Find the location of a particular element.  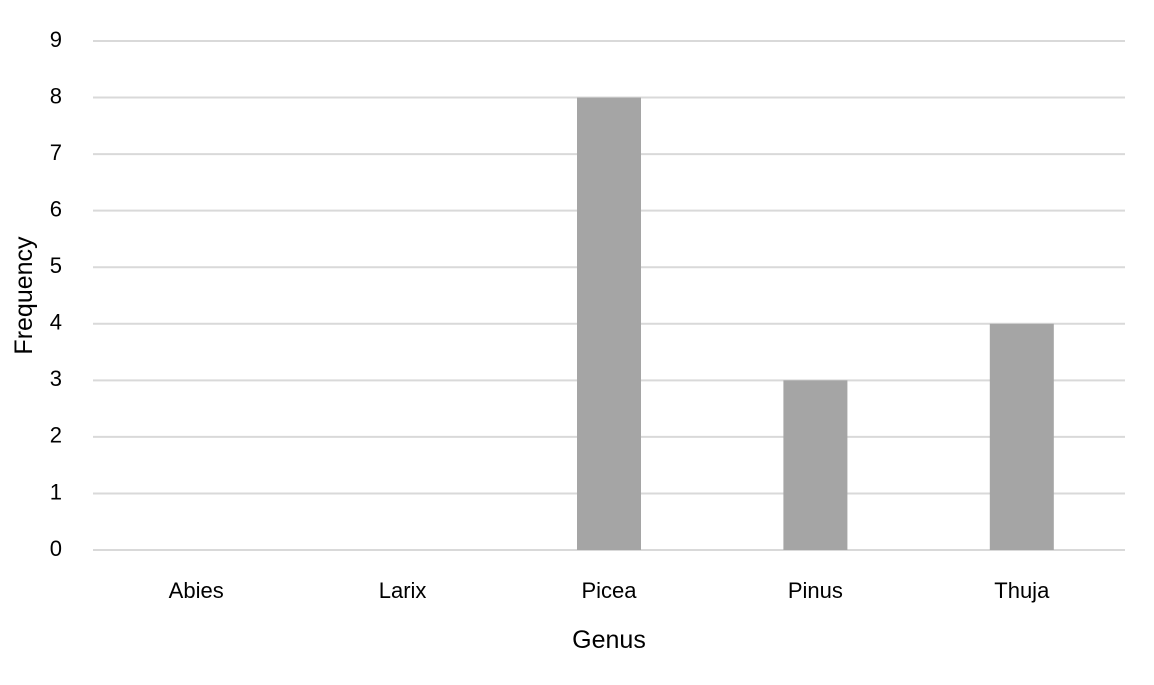

y-tick-label: 7 is located at coordinates (56, 152).